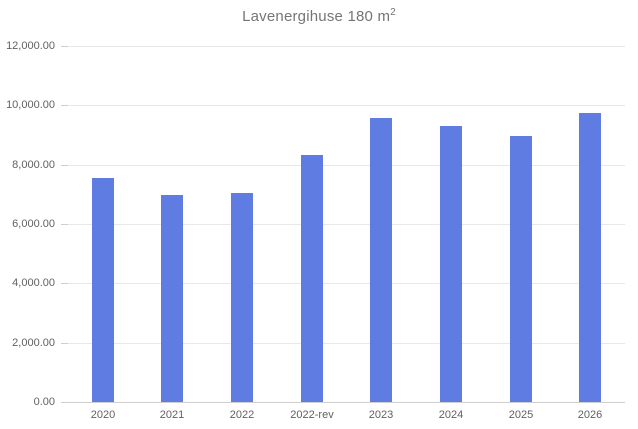 The image size is (638, 429). What do you see at coordinates (590, 257) in the screenshot?
I see `bar-2026` at bounding box center [590, 257].